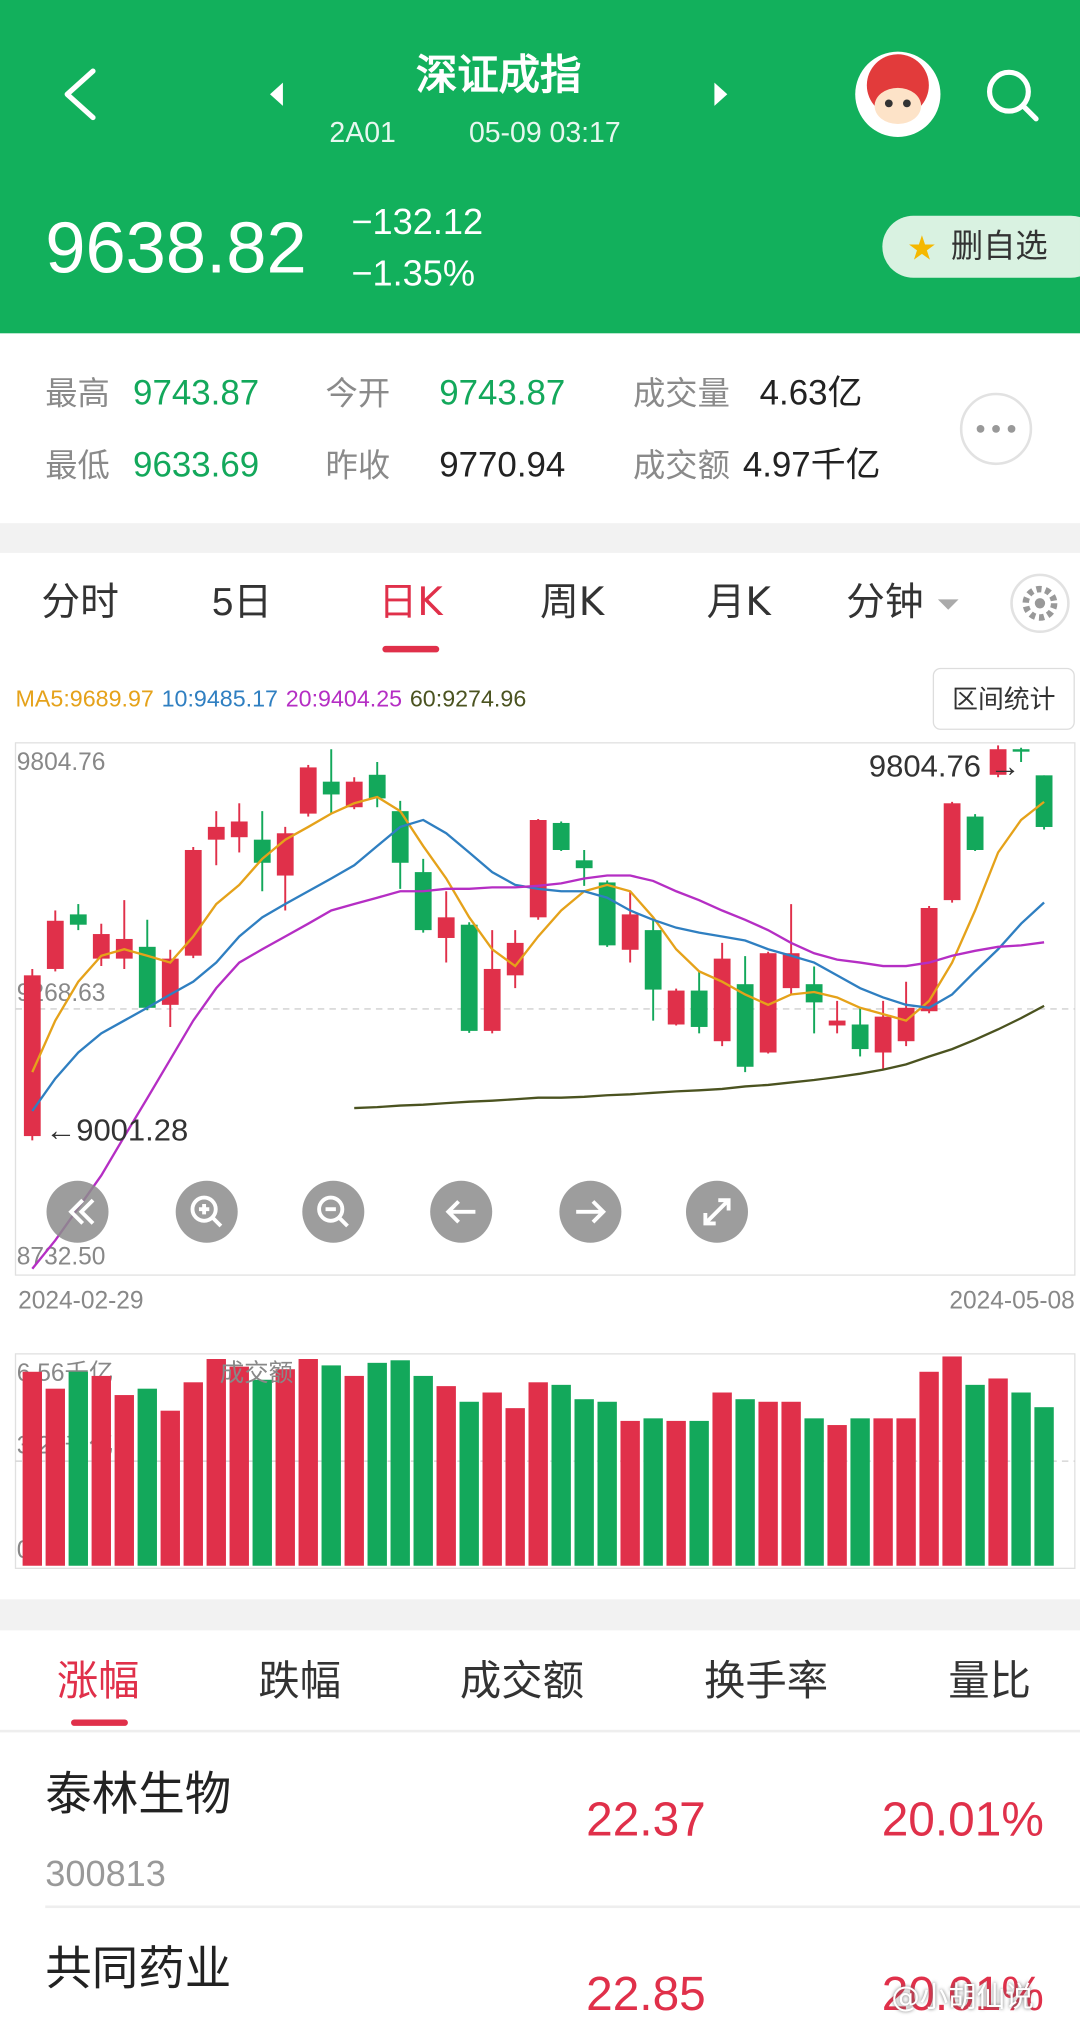 The height and width of the screenshot is (2026, 1080). Describe the element at coordinates (885, 603) in the screenshot. I see `period-tab: 分钟` at that location.